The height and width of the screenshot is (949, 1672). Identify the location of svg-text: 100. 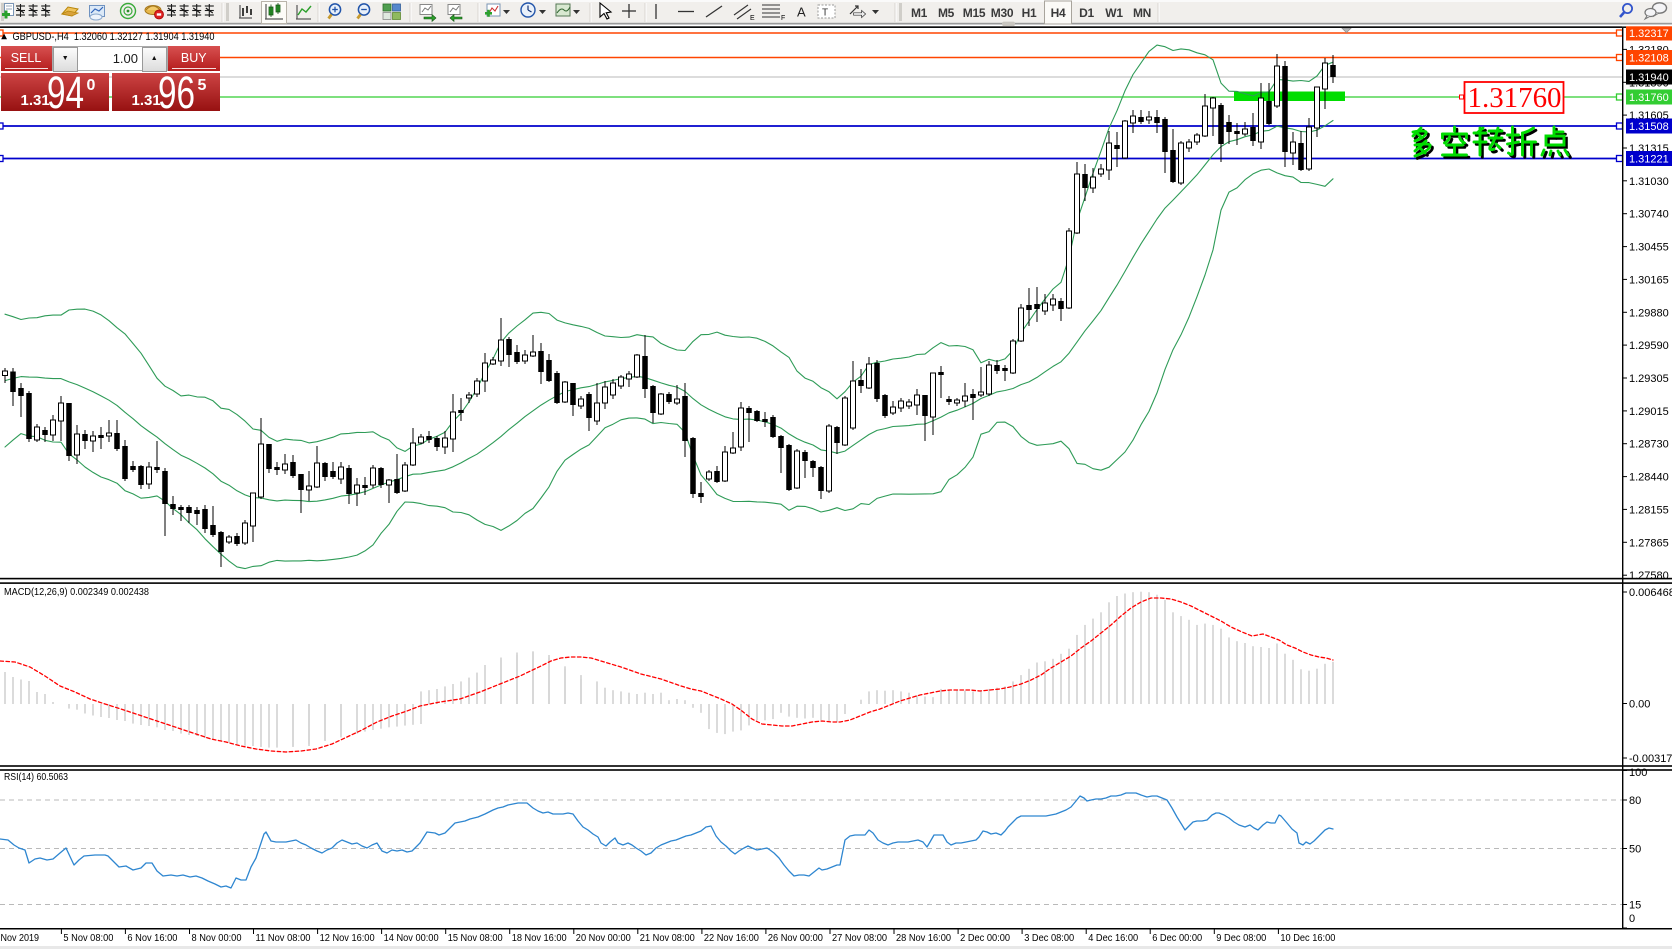
(1638, 773).